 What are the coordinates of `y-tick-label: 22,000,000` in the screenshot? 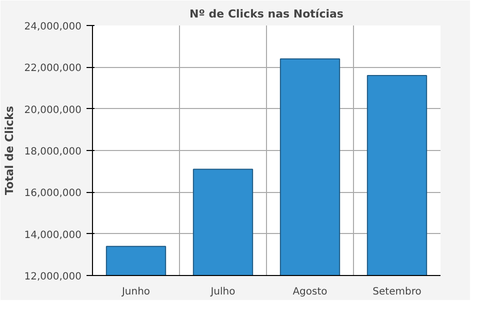 It's located at (53, 68).